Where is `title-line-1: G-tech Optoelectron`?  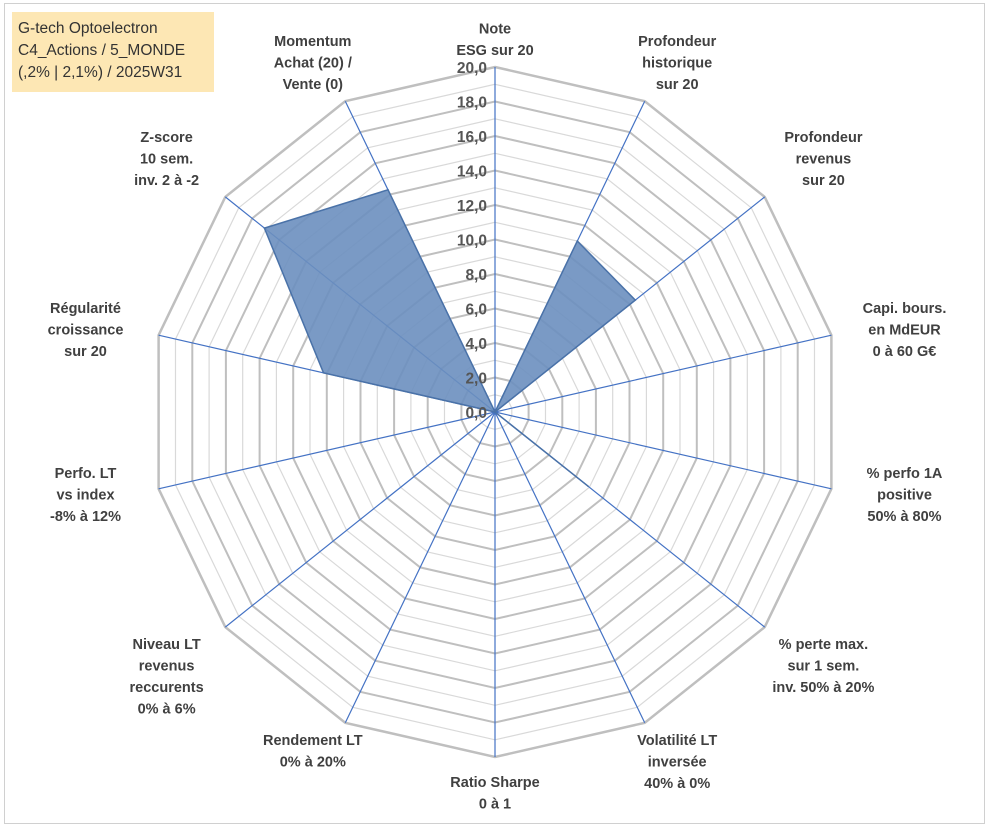 title-line-1: G-tech Optoelectron is located at coordinates (88, 28).